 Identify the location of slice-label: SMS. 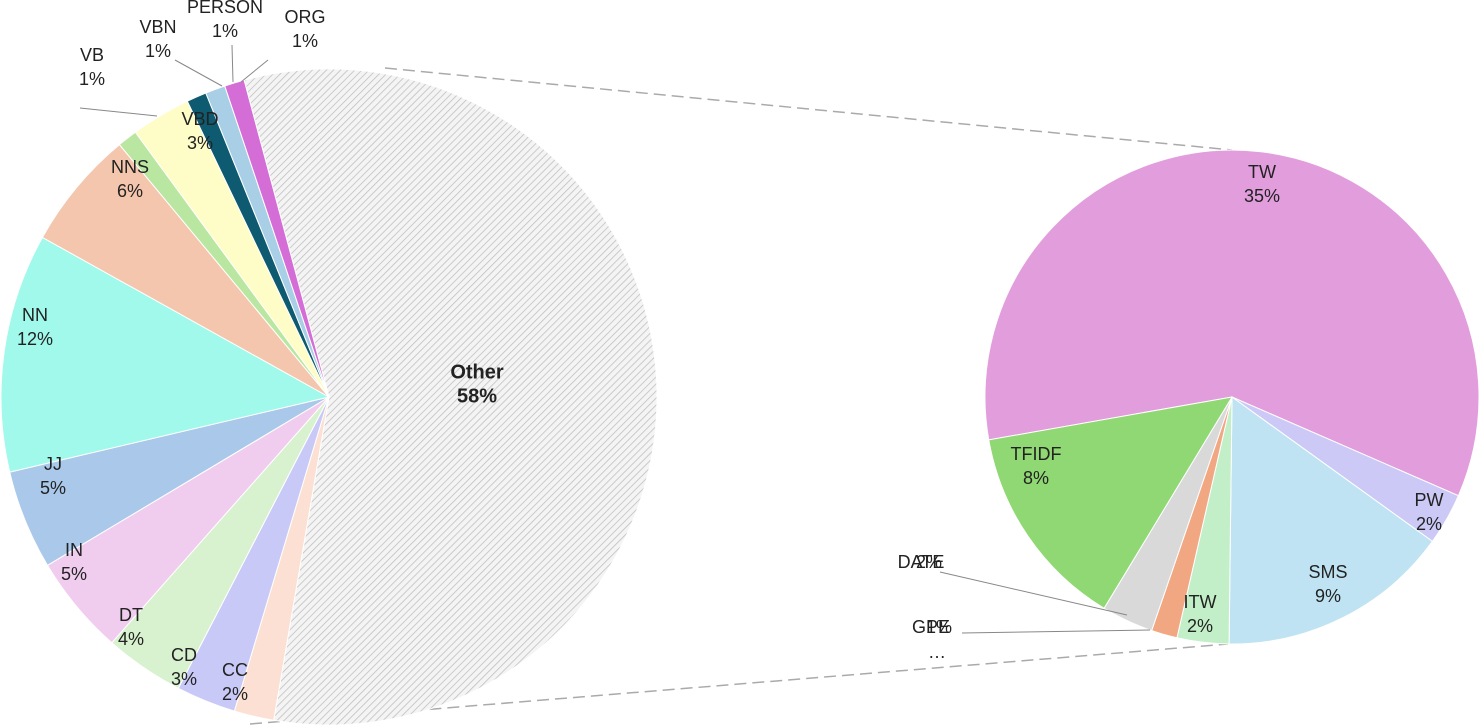
(1327, 572).